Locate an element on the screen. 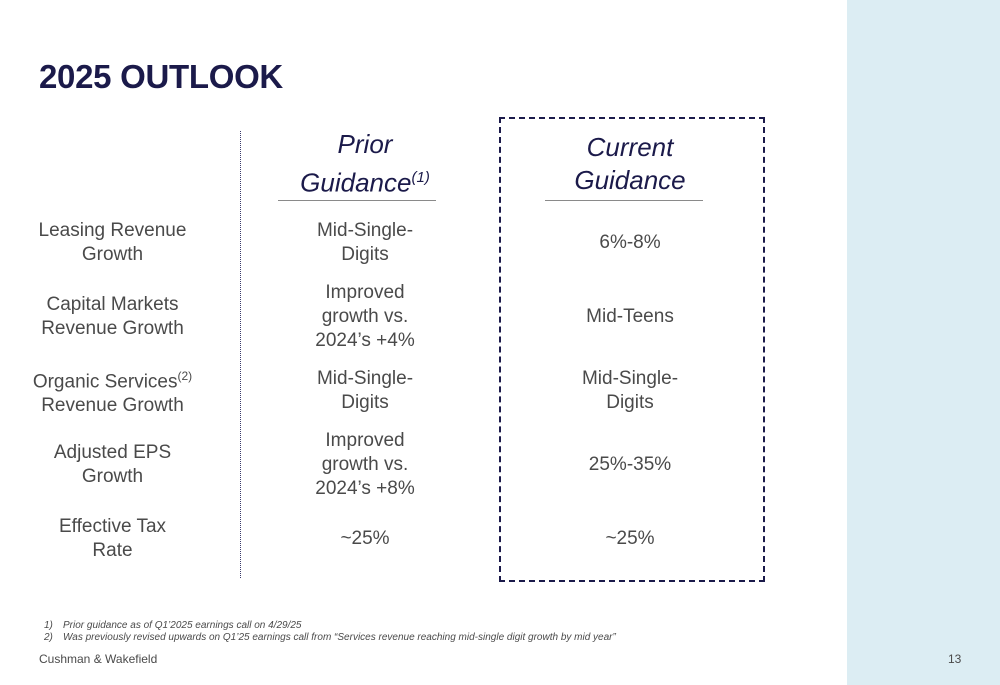 This screenshot has height=685, width=1000. footnote-number: 1) is located at coordinates (48, 625).